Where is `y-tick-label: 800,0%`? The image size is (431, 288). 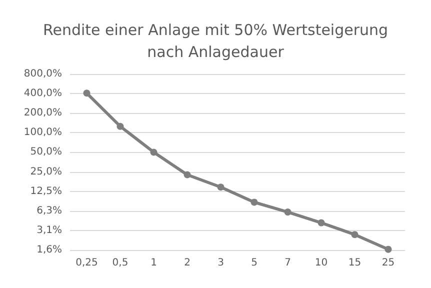
y-tick-label: 800,0% is located at coordinates (43, 74).